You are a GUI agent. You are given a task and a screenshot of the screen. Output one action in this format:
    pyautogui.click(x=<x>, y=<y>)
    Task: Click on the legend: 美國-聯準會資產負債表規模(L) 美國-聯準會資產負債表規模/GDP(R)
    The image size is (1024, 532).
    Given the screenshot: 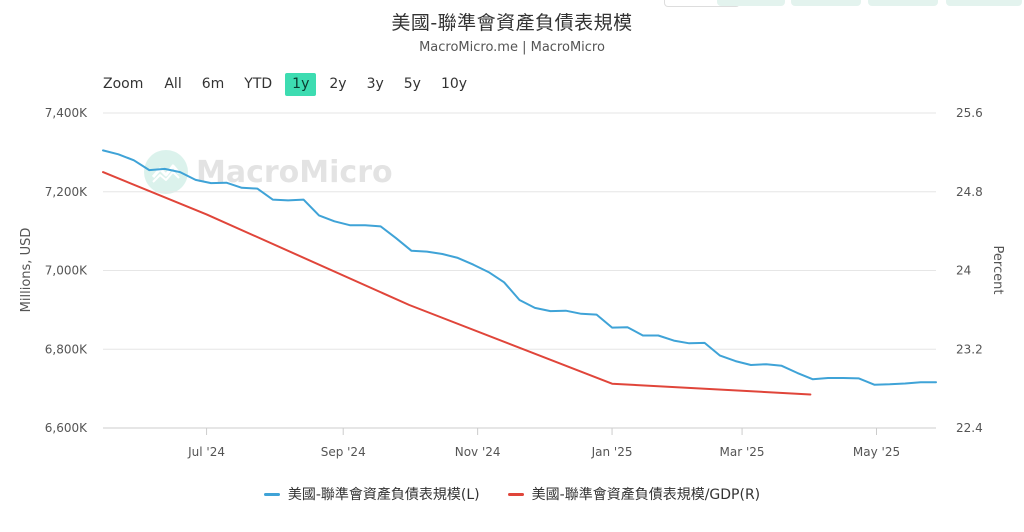 What is the action you would take?
    pyautogui.click(x=512, y=494)
    